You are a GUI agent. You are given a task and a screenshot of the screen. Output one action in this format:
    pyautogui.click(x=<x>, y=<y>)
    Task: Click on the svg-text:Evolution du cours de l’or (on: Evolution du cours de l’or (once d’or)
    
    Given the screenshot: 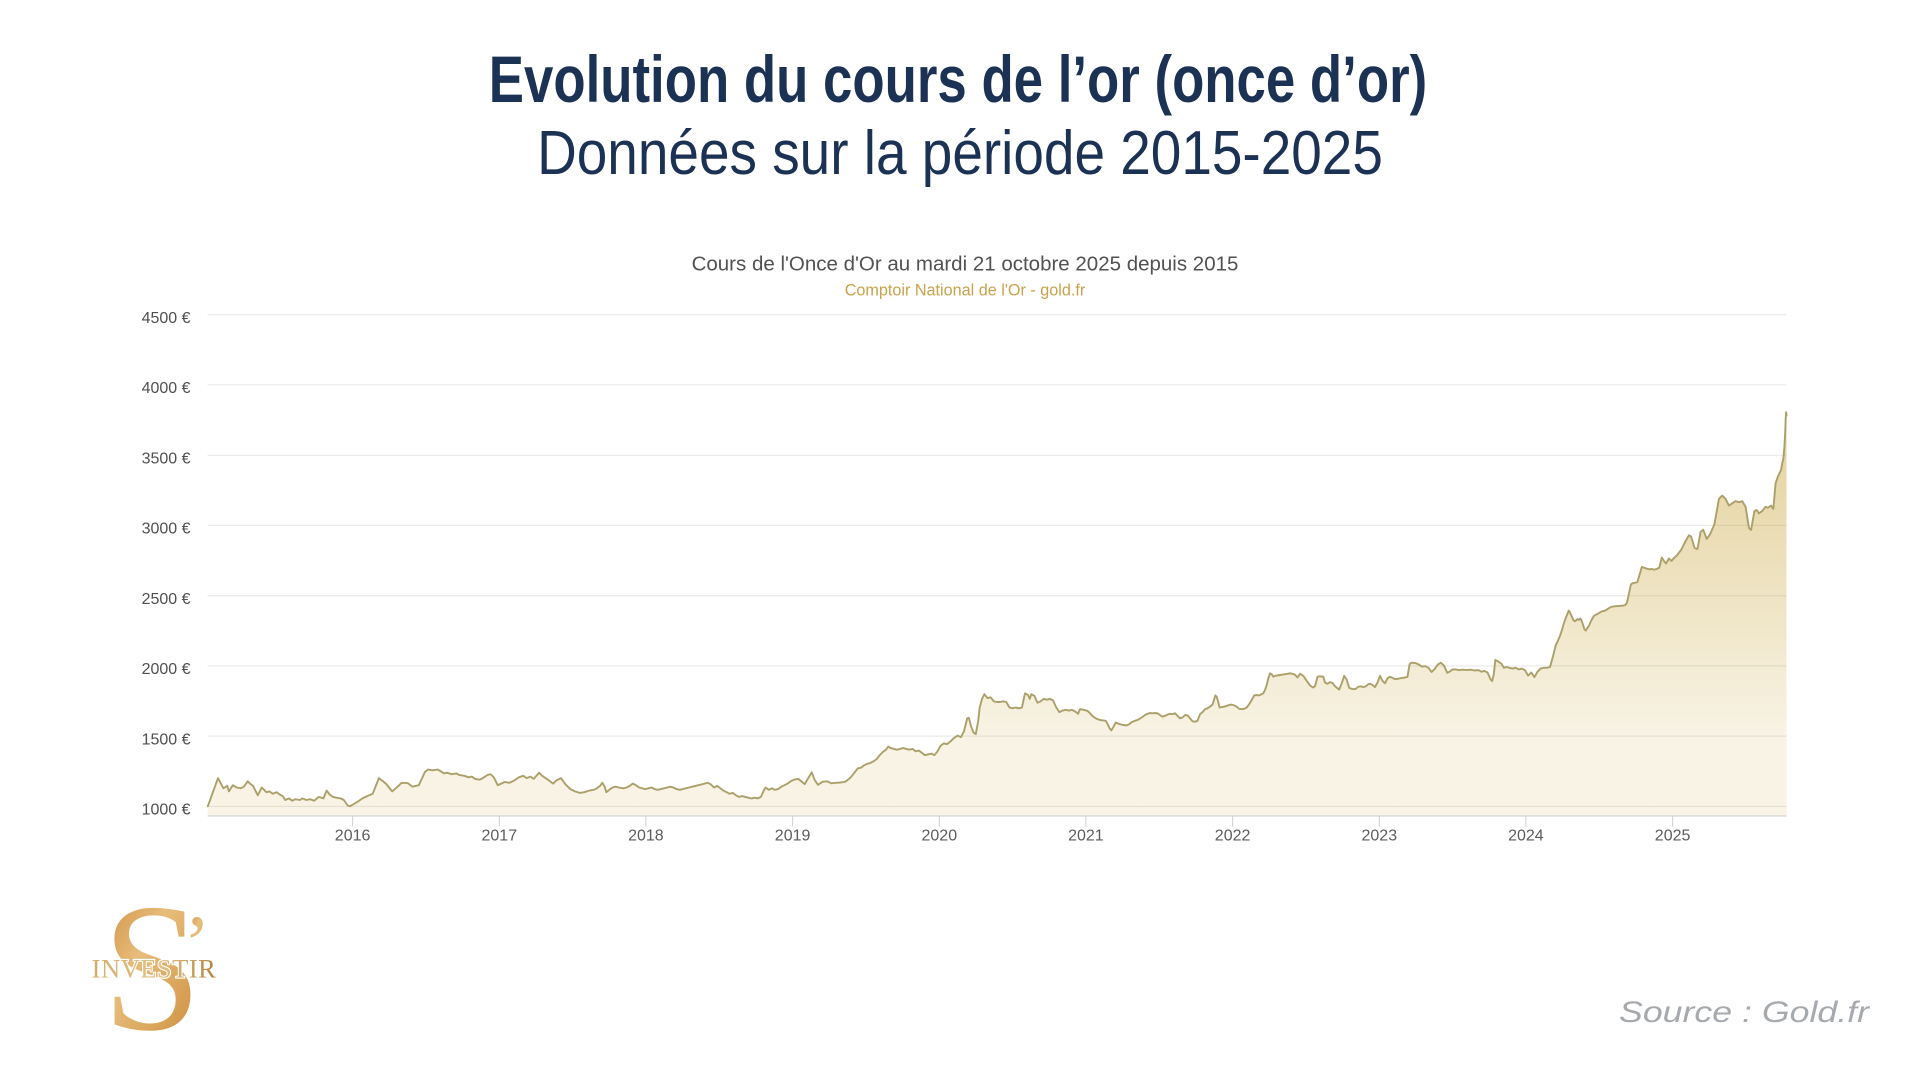 What is the action you would take?
    pyautogui.click(x=958, y=79)
    